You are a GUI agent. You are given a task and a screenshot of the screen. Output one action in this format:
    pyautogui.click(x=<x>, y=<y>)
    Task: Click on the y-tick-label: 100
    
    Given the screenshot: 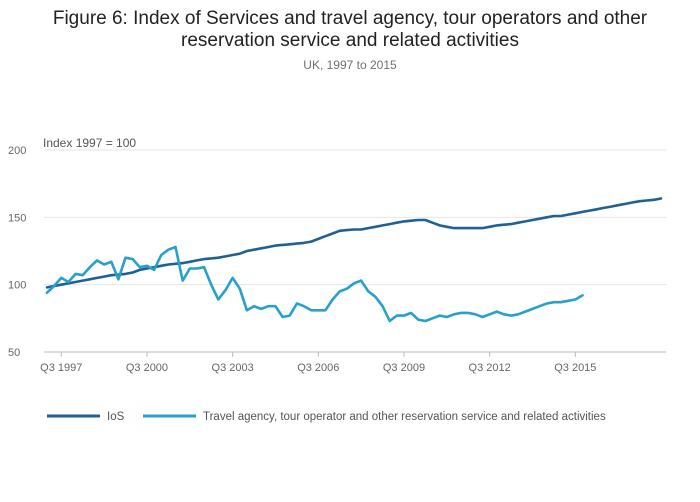 What is the action you would take?
    pyautogui.click(x=17, y=286)
    